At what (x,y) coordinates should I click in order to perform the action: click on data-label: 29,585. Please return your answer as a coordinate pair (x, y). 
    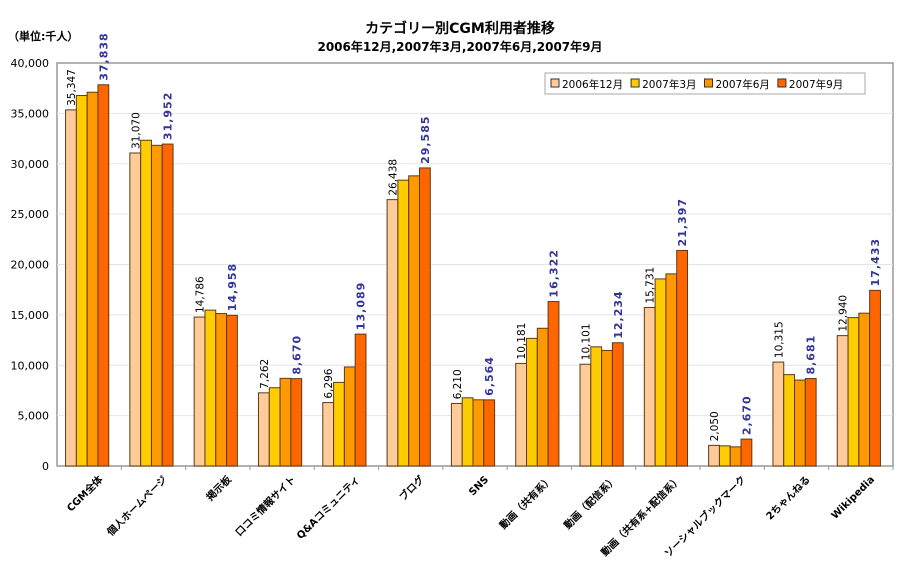
    Looking at the image, I should click on (425, 139).